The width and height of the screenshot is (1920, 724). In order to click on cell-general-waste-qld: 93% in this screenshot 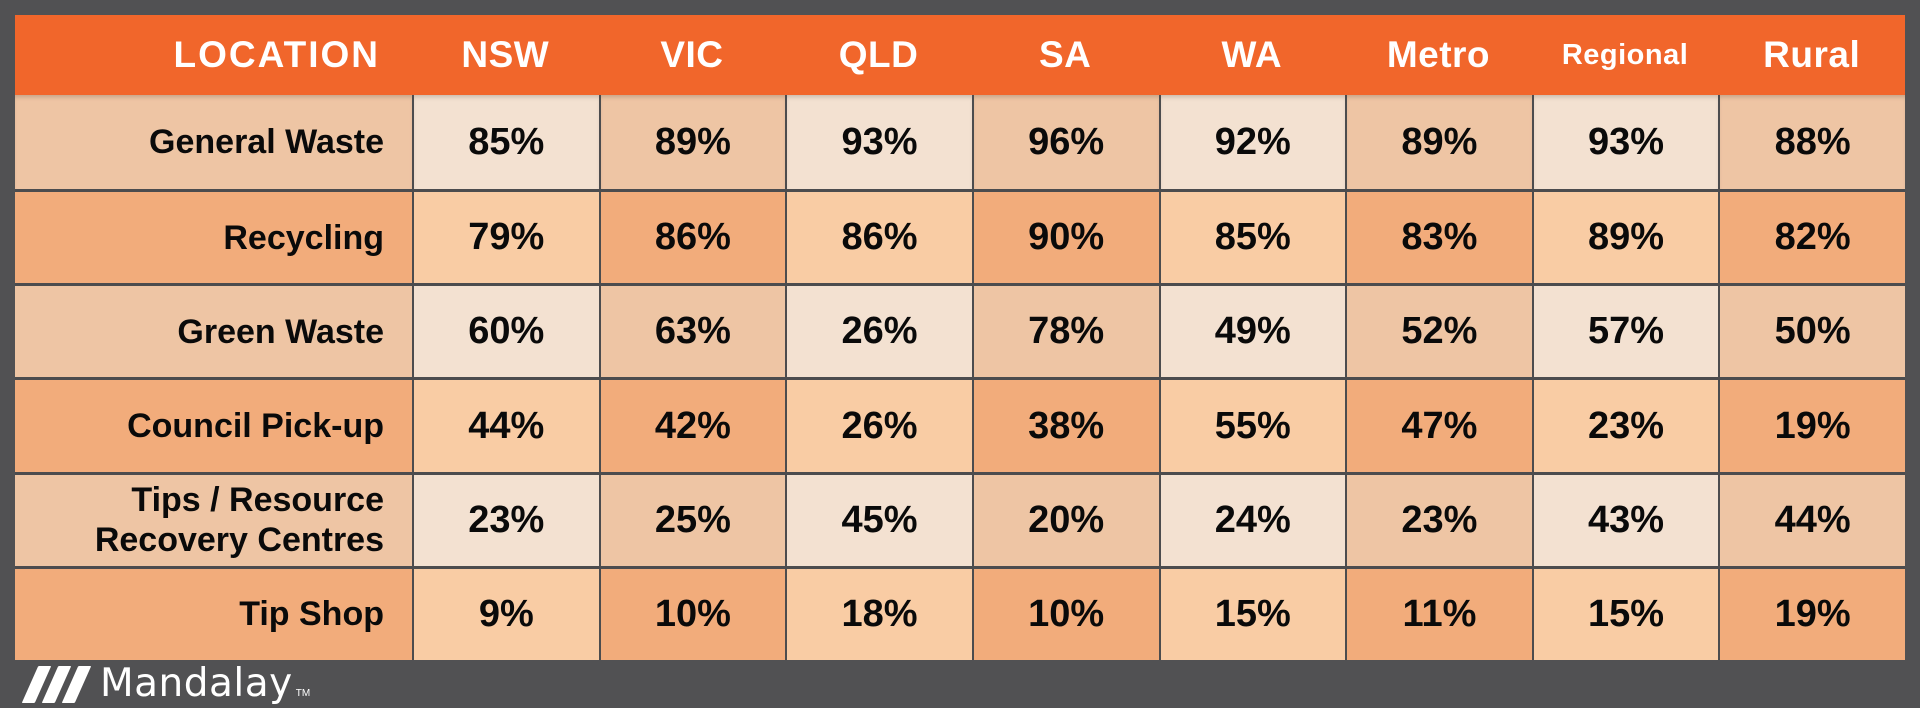, I will do `click(878, 142)`.